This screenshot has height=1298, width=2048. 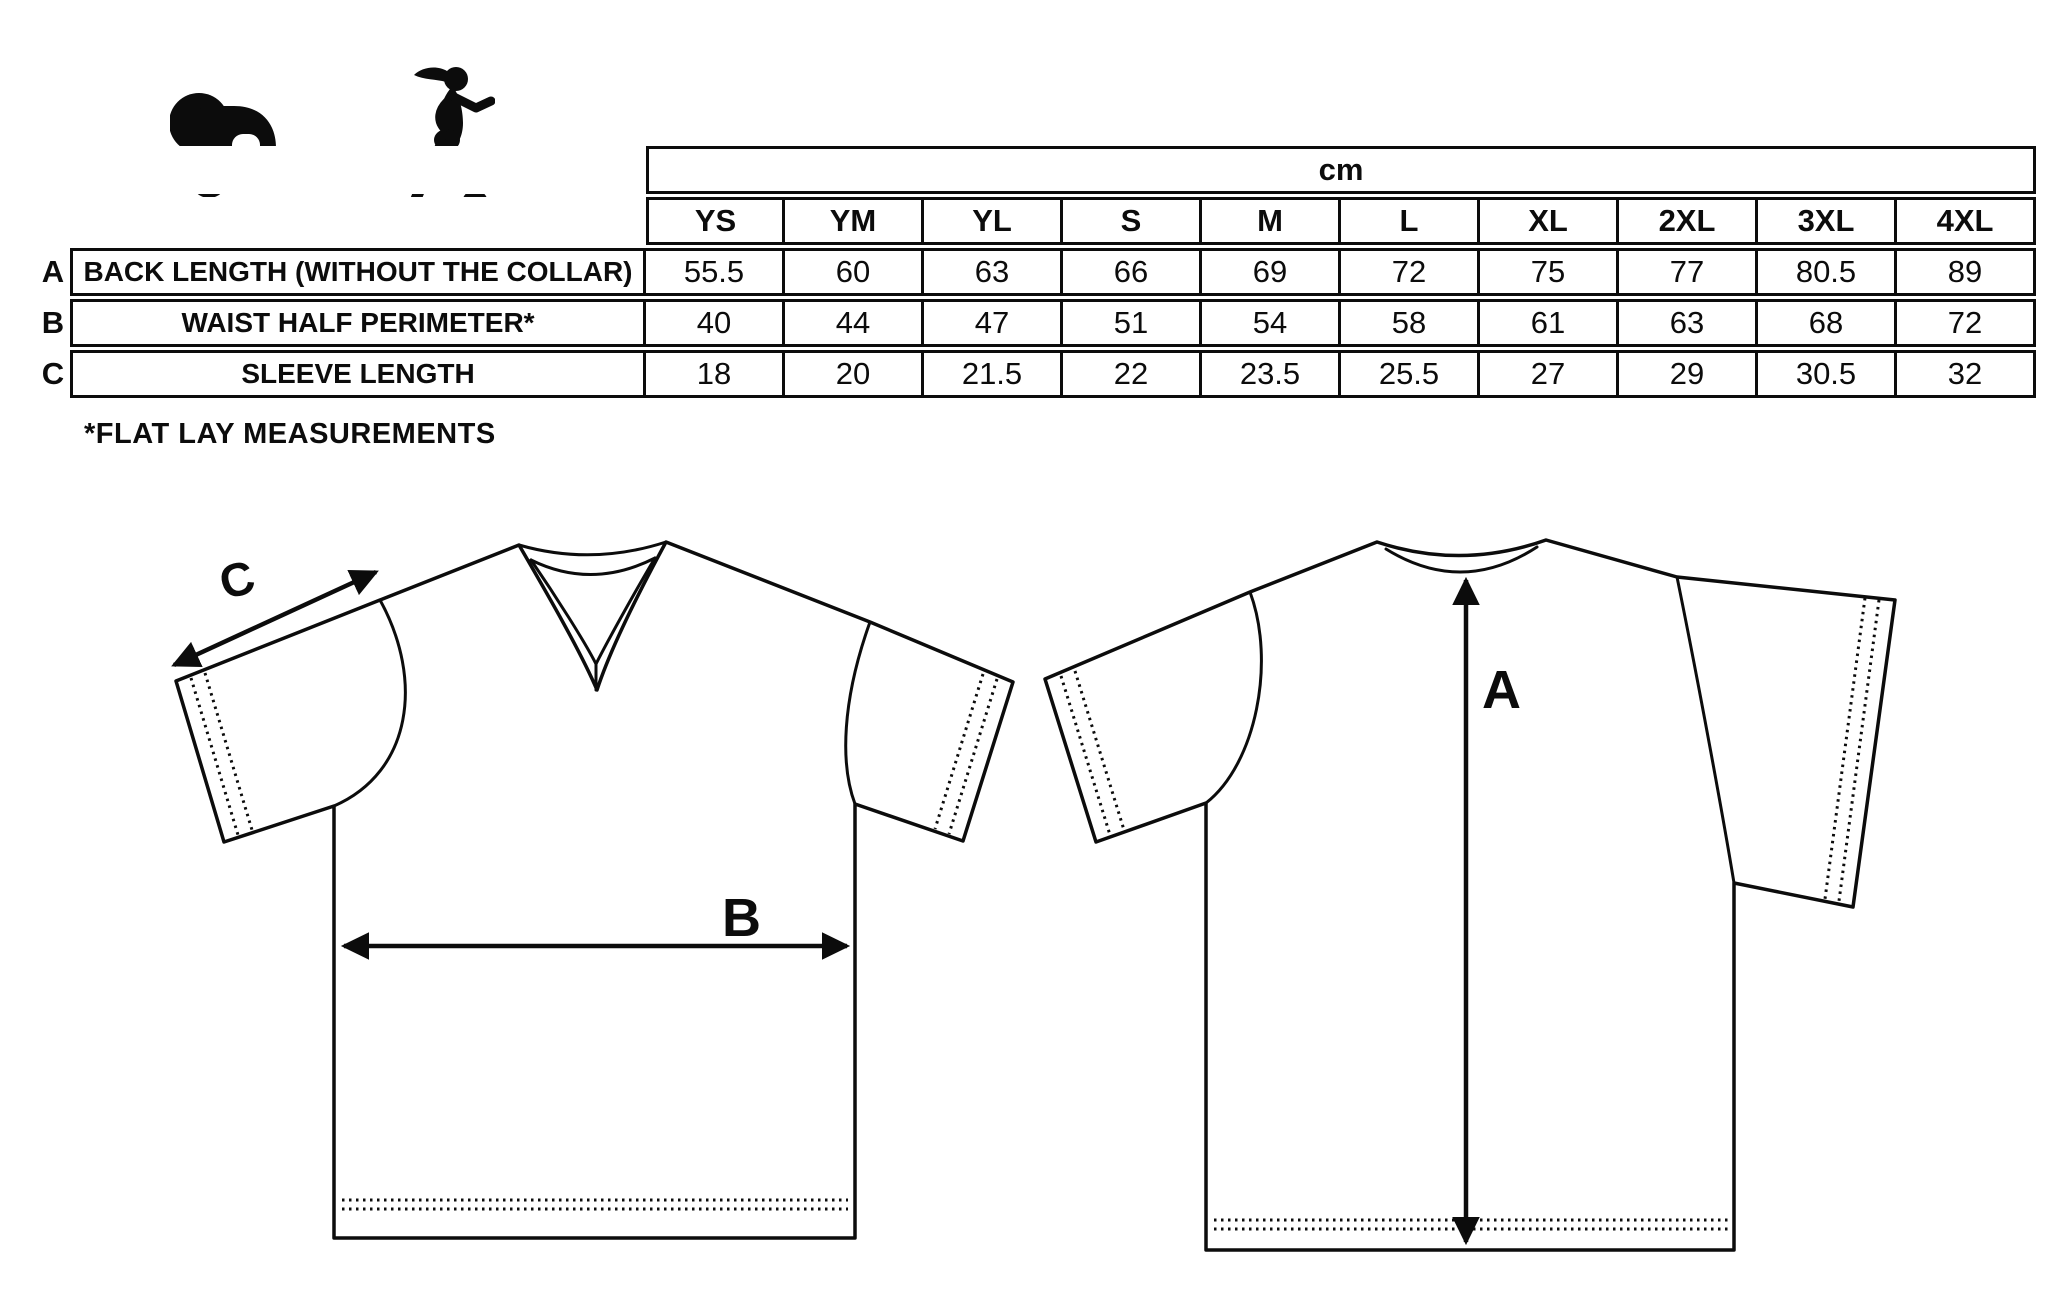 I want to click on size-value: 25.5, so click(x=1410, y=374).